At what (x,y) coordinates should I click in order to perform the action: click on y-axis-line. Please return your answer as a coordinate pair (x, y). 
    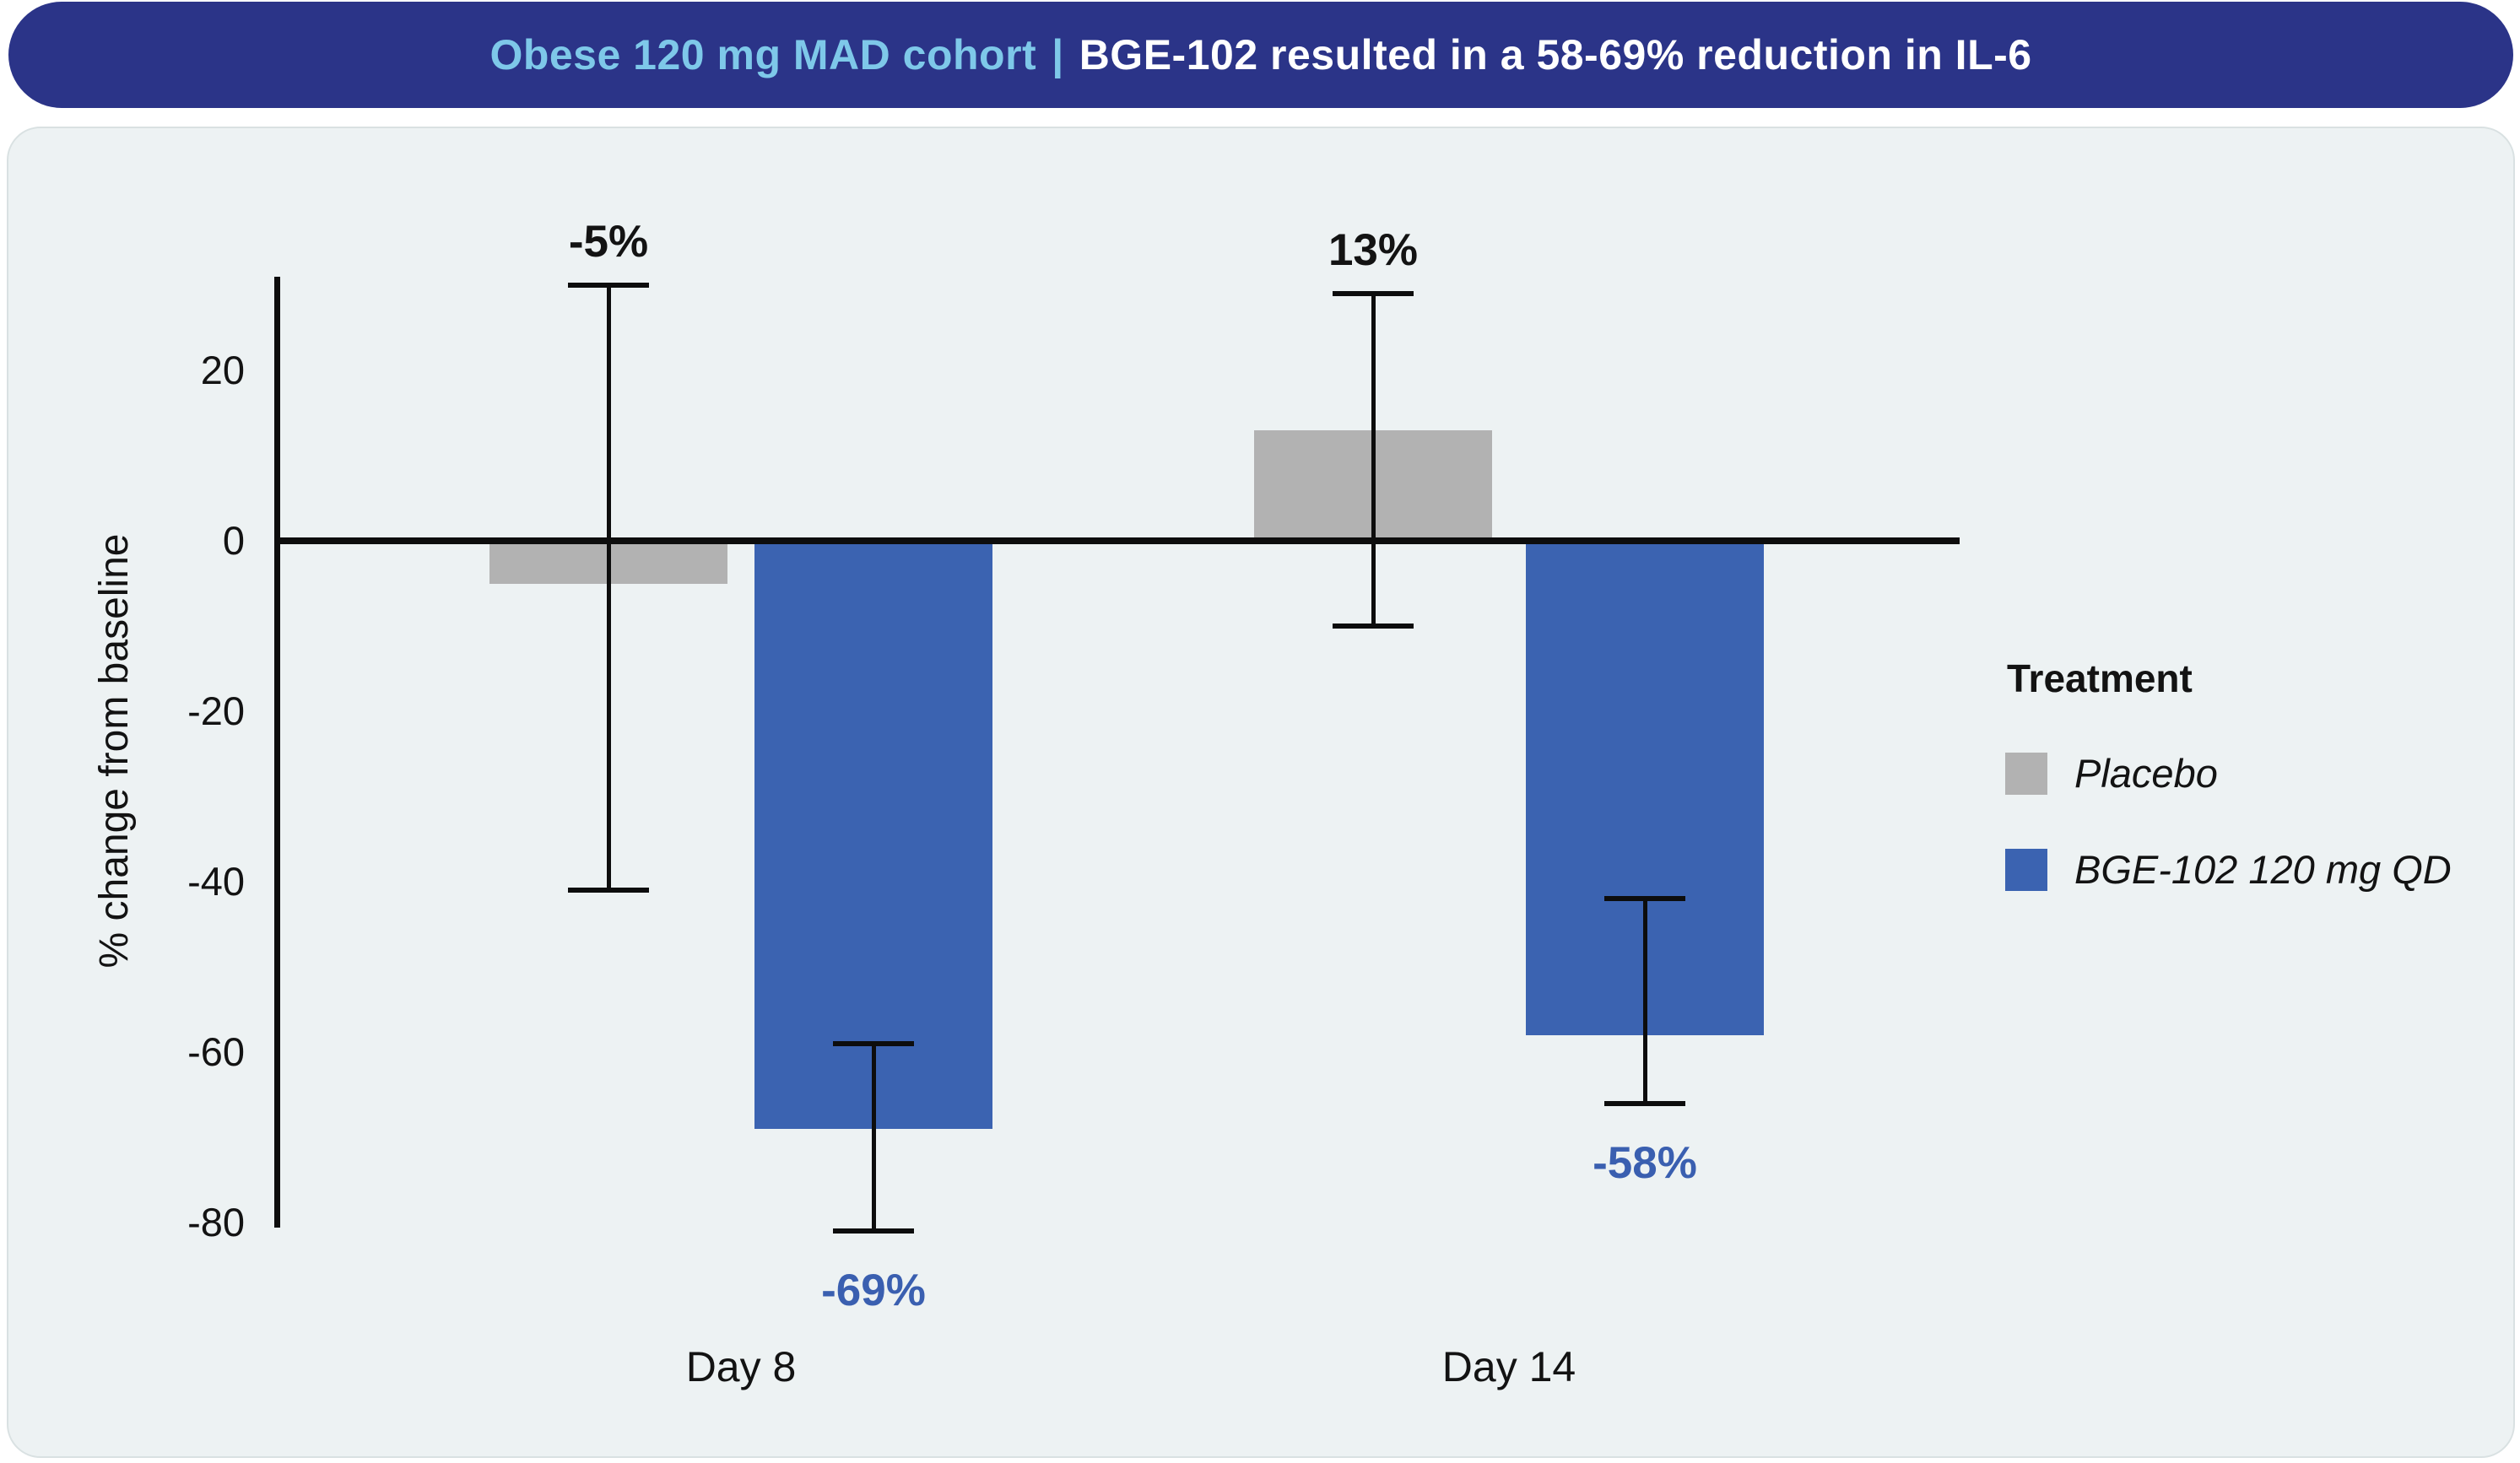
    Looking at the image, I should click on (277, 752).